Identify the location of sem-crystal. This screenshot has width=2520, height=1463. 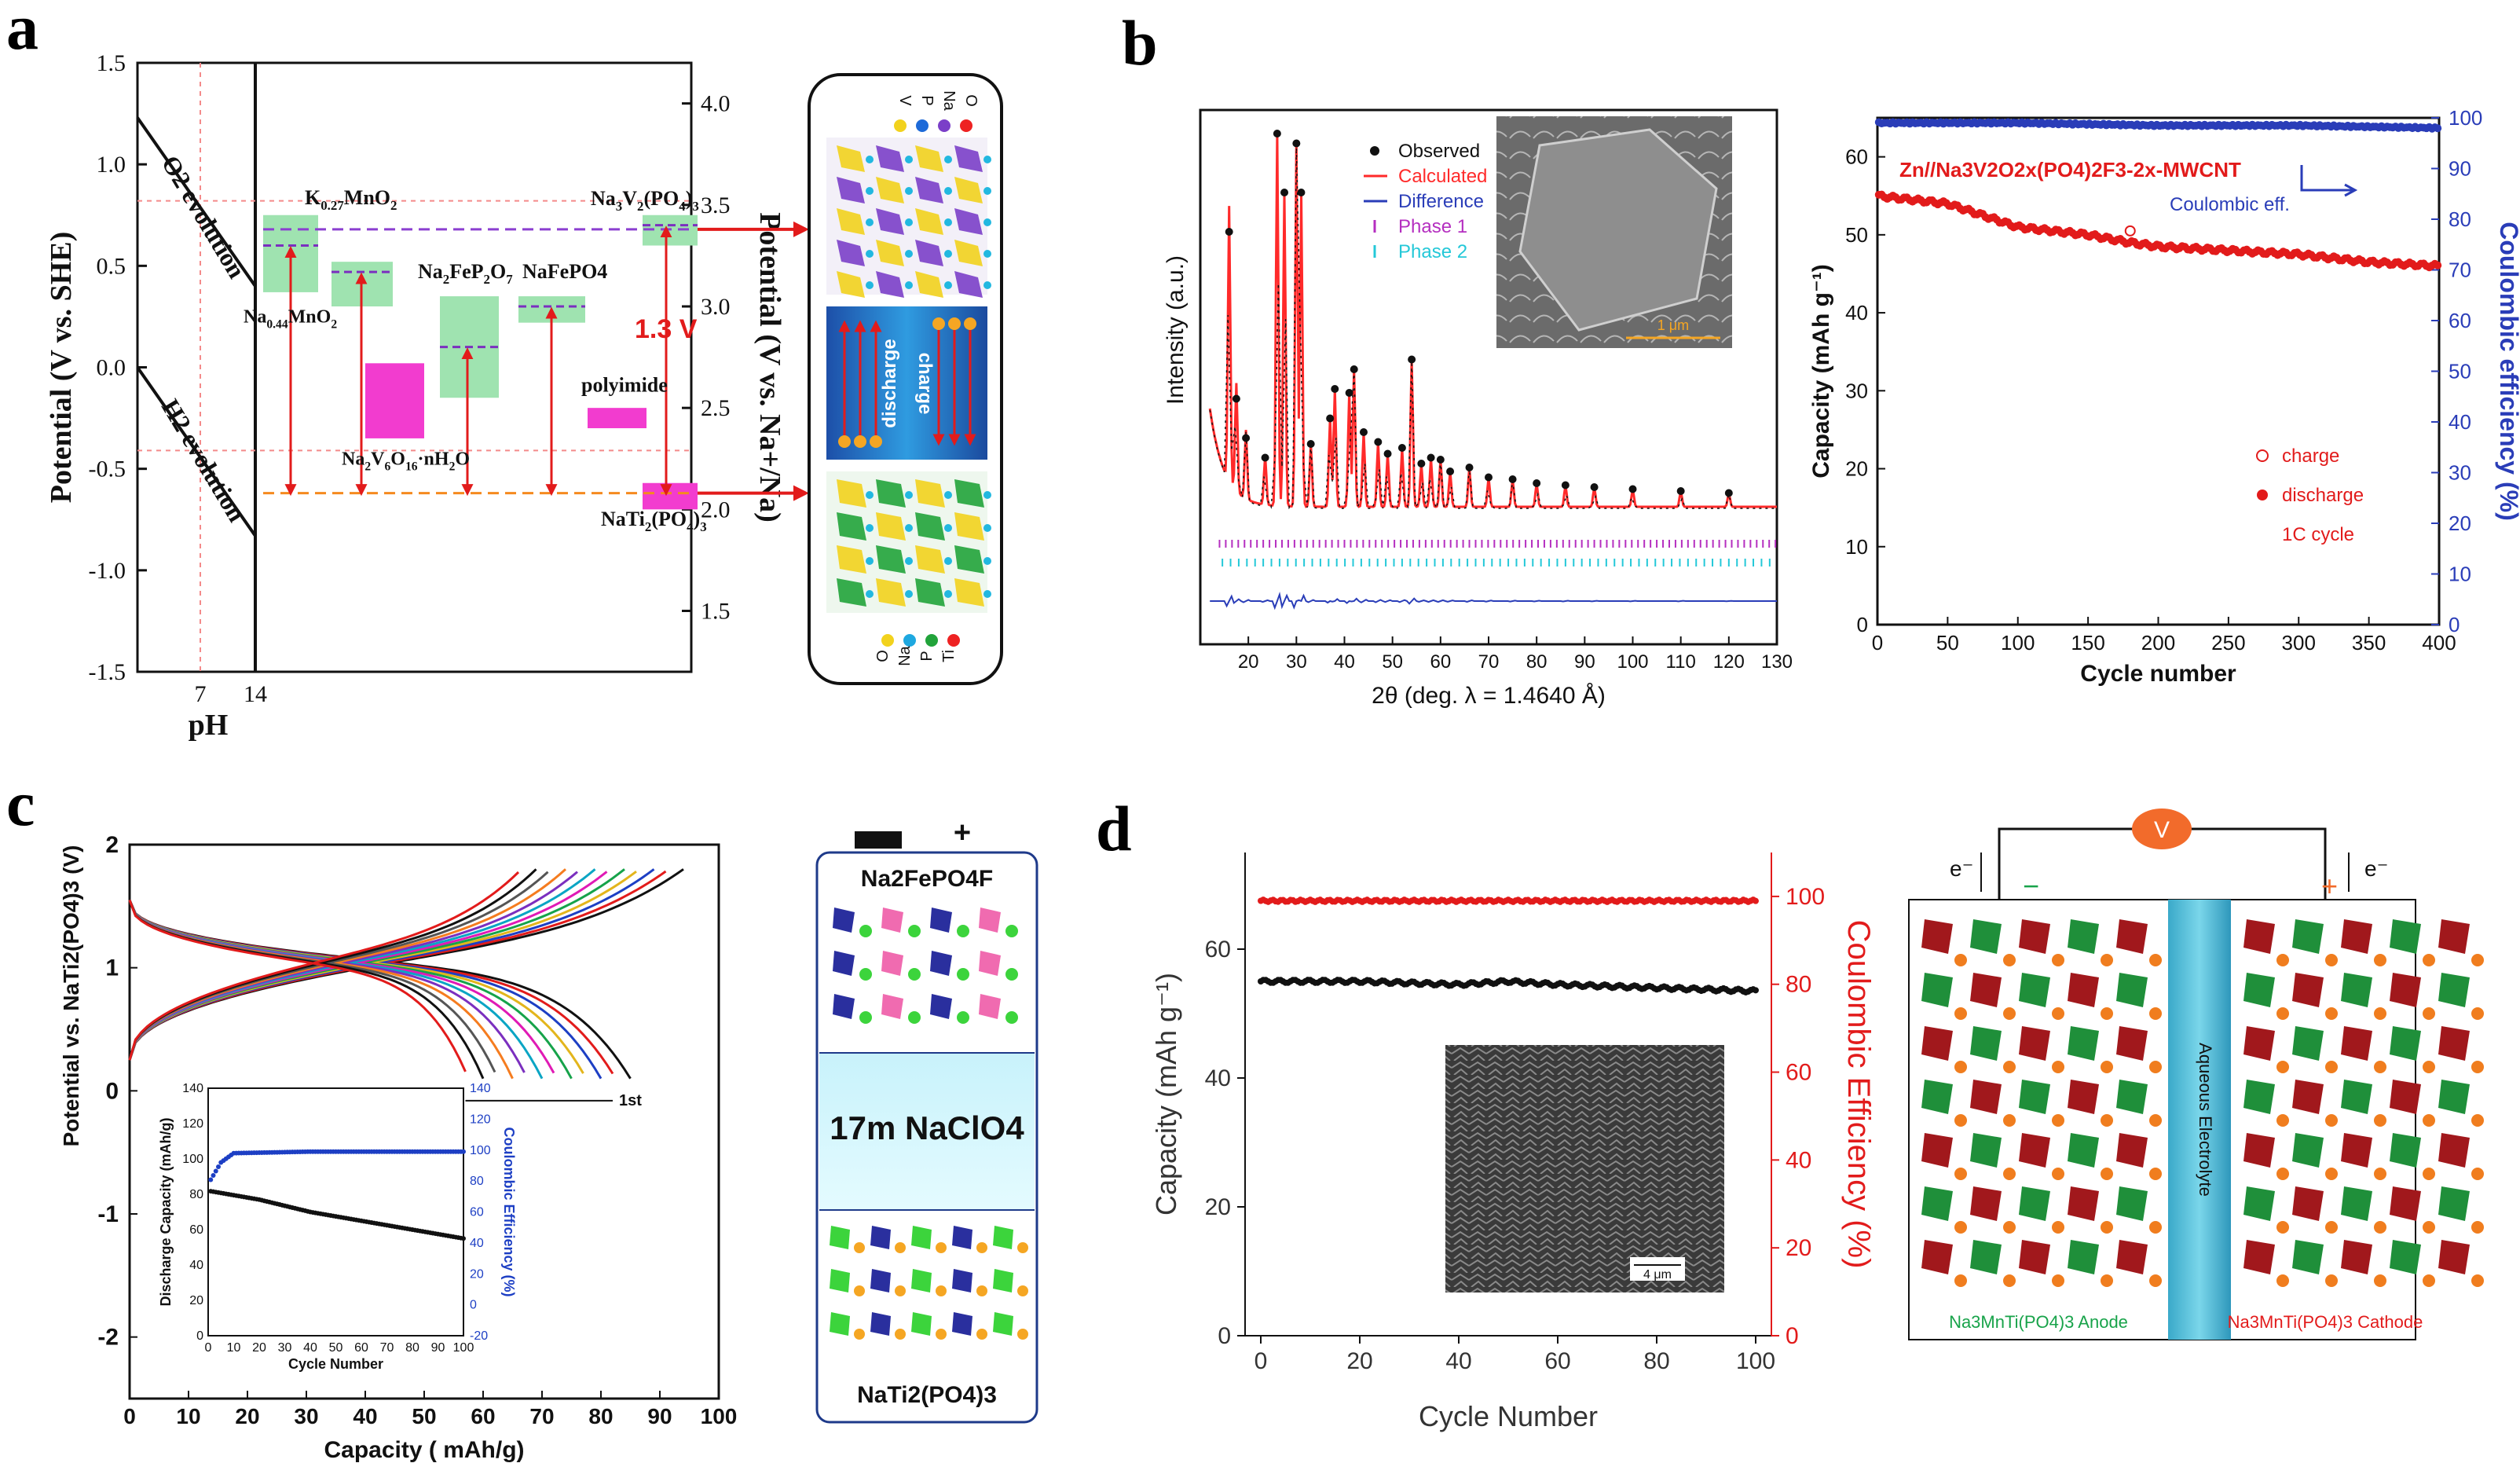
(1618, 230).